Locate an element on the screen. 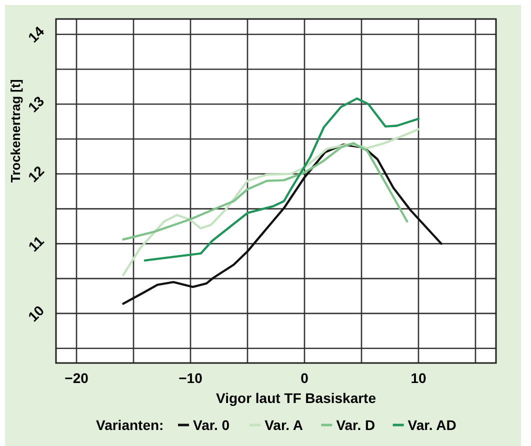  legend-label: Var. 0 is located at coordinates (211, 425).